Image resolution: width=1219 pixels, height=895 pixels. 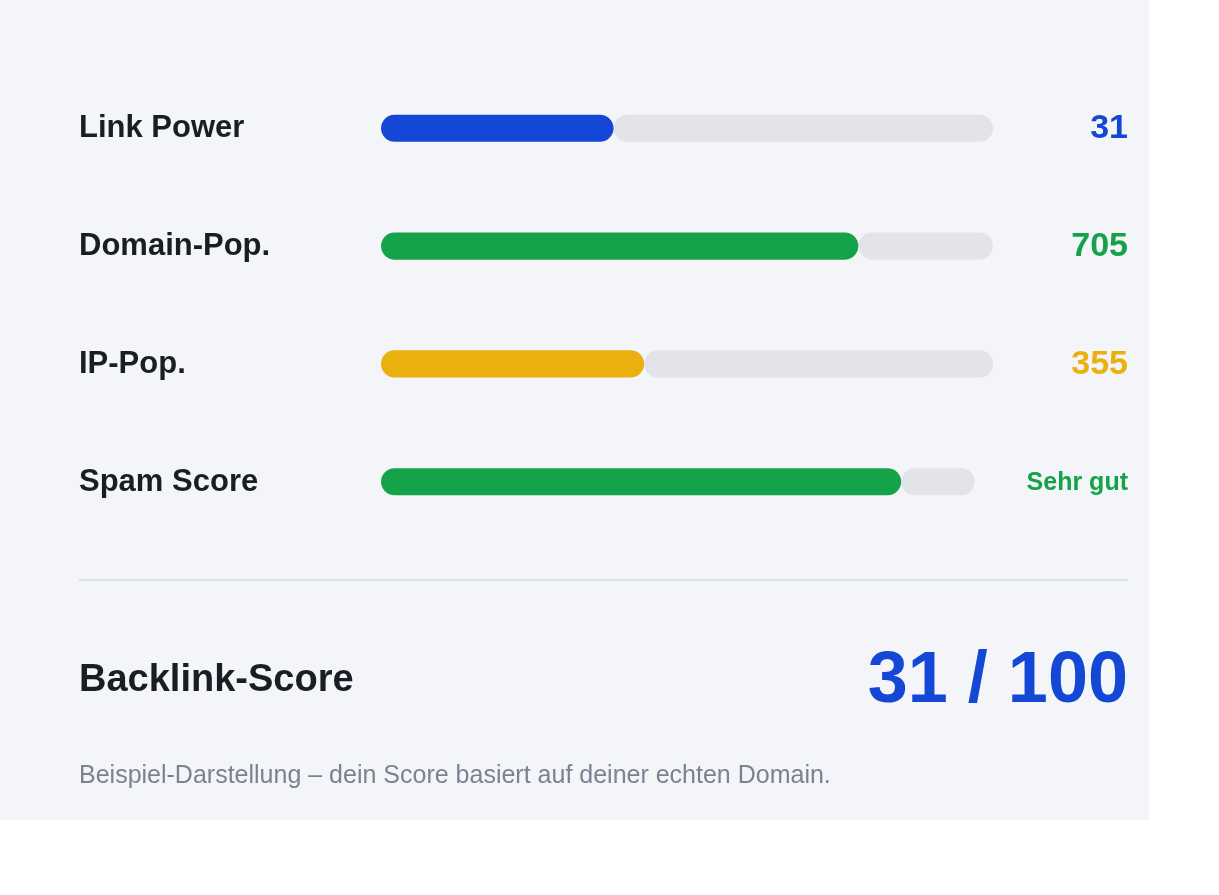 What do you see at coordinates (1099, 361) in the screenshot?
I see `text: 355` at bounding box center [1099, 361].